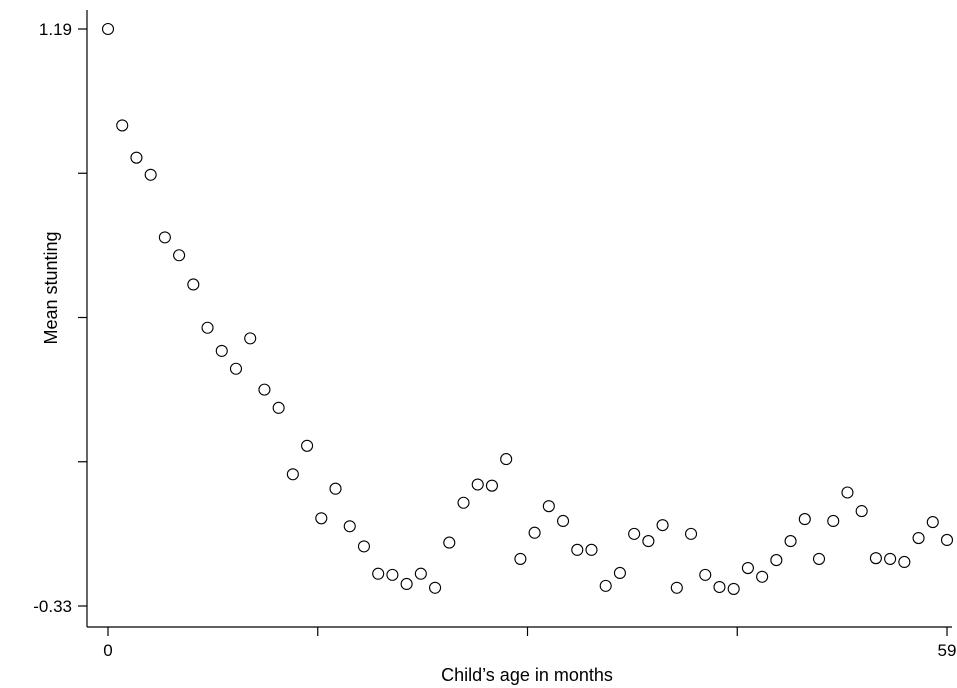  I want to click on x-tick-label: 59, so click(947, 650).